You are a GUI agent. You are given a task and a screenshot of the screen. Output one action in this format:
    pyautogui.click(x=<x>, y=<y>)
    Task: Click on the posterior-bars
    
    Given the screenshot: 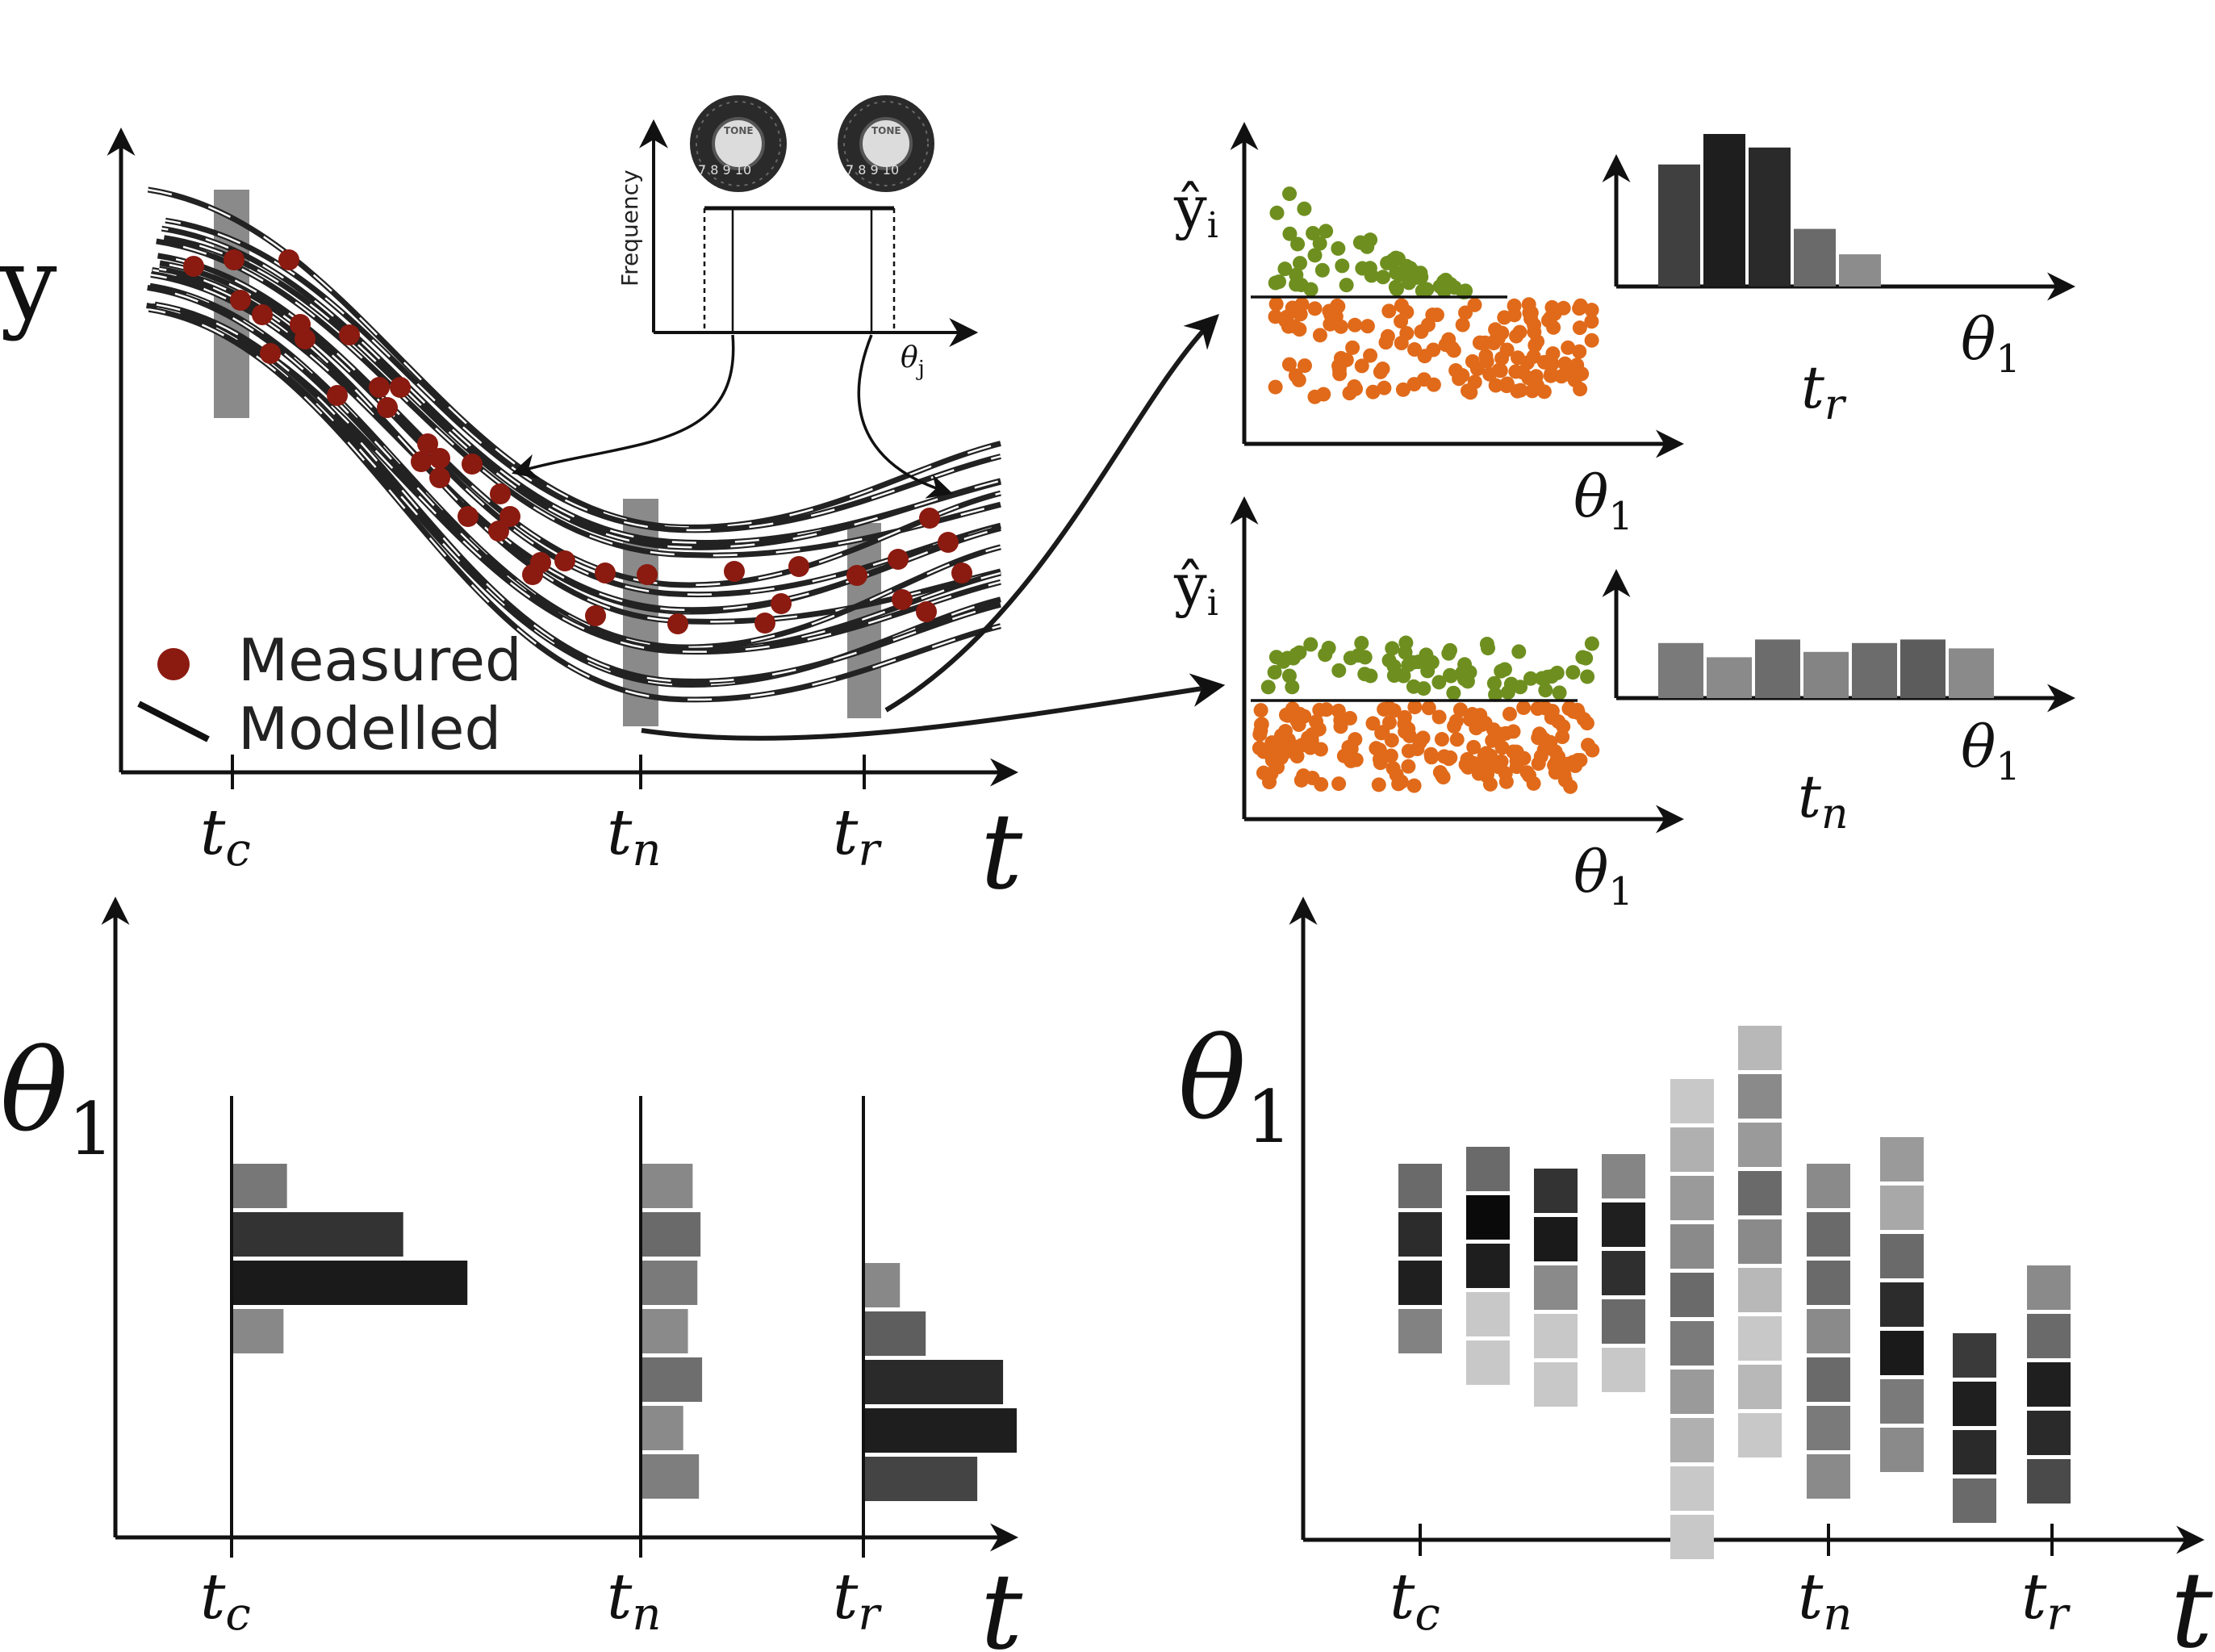 What is the action you would take?
    pyautogui.click(x=625, y=1332)
    